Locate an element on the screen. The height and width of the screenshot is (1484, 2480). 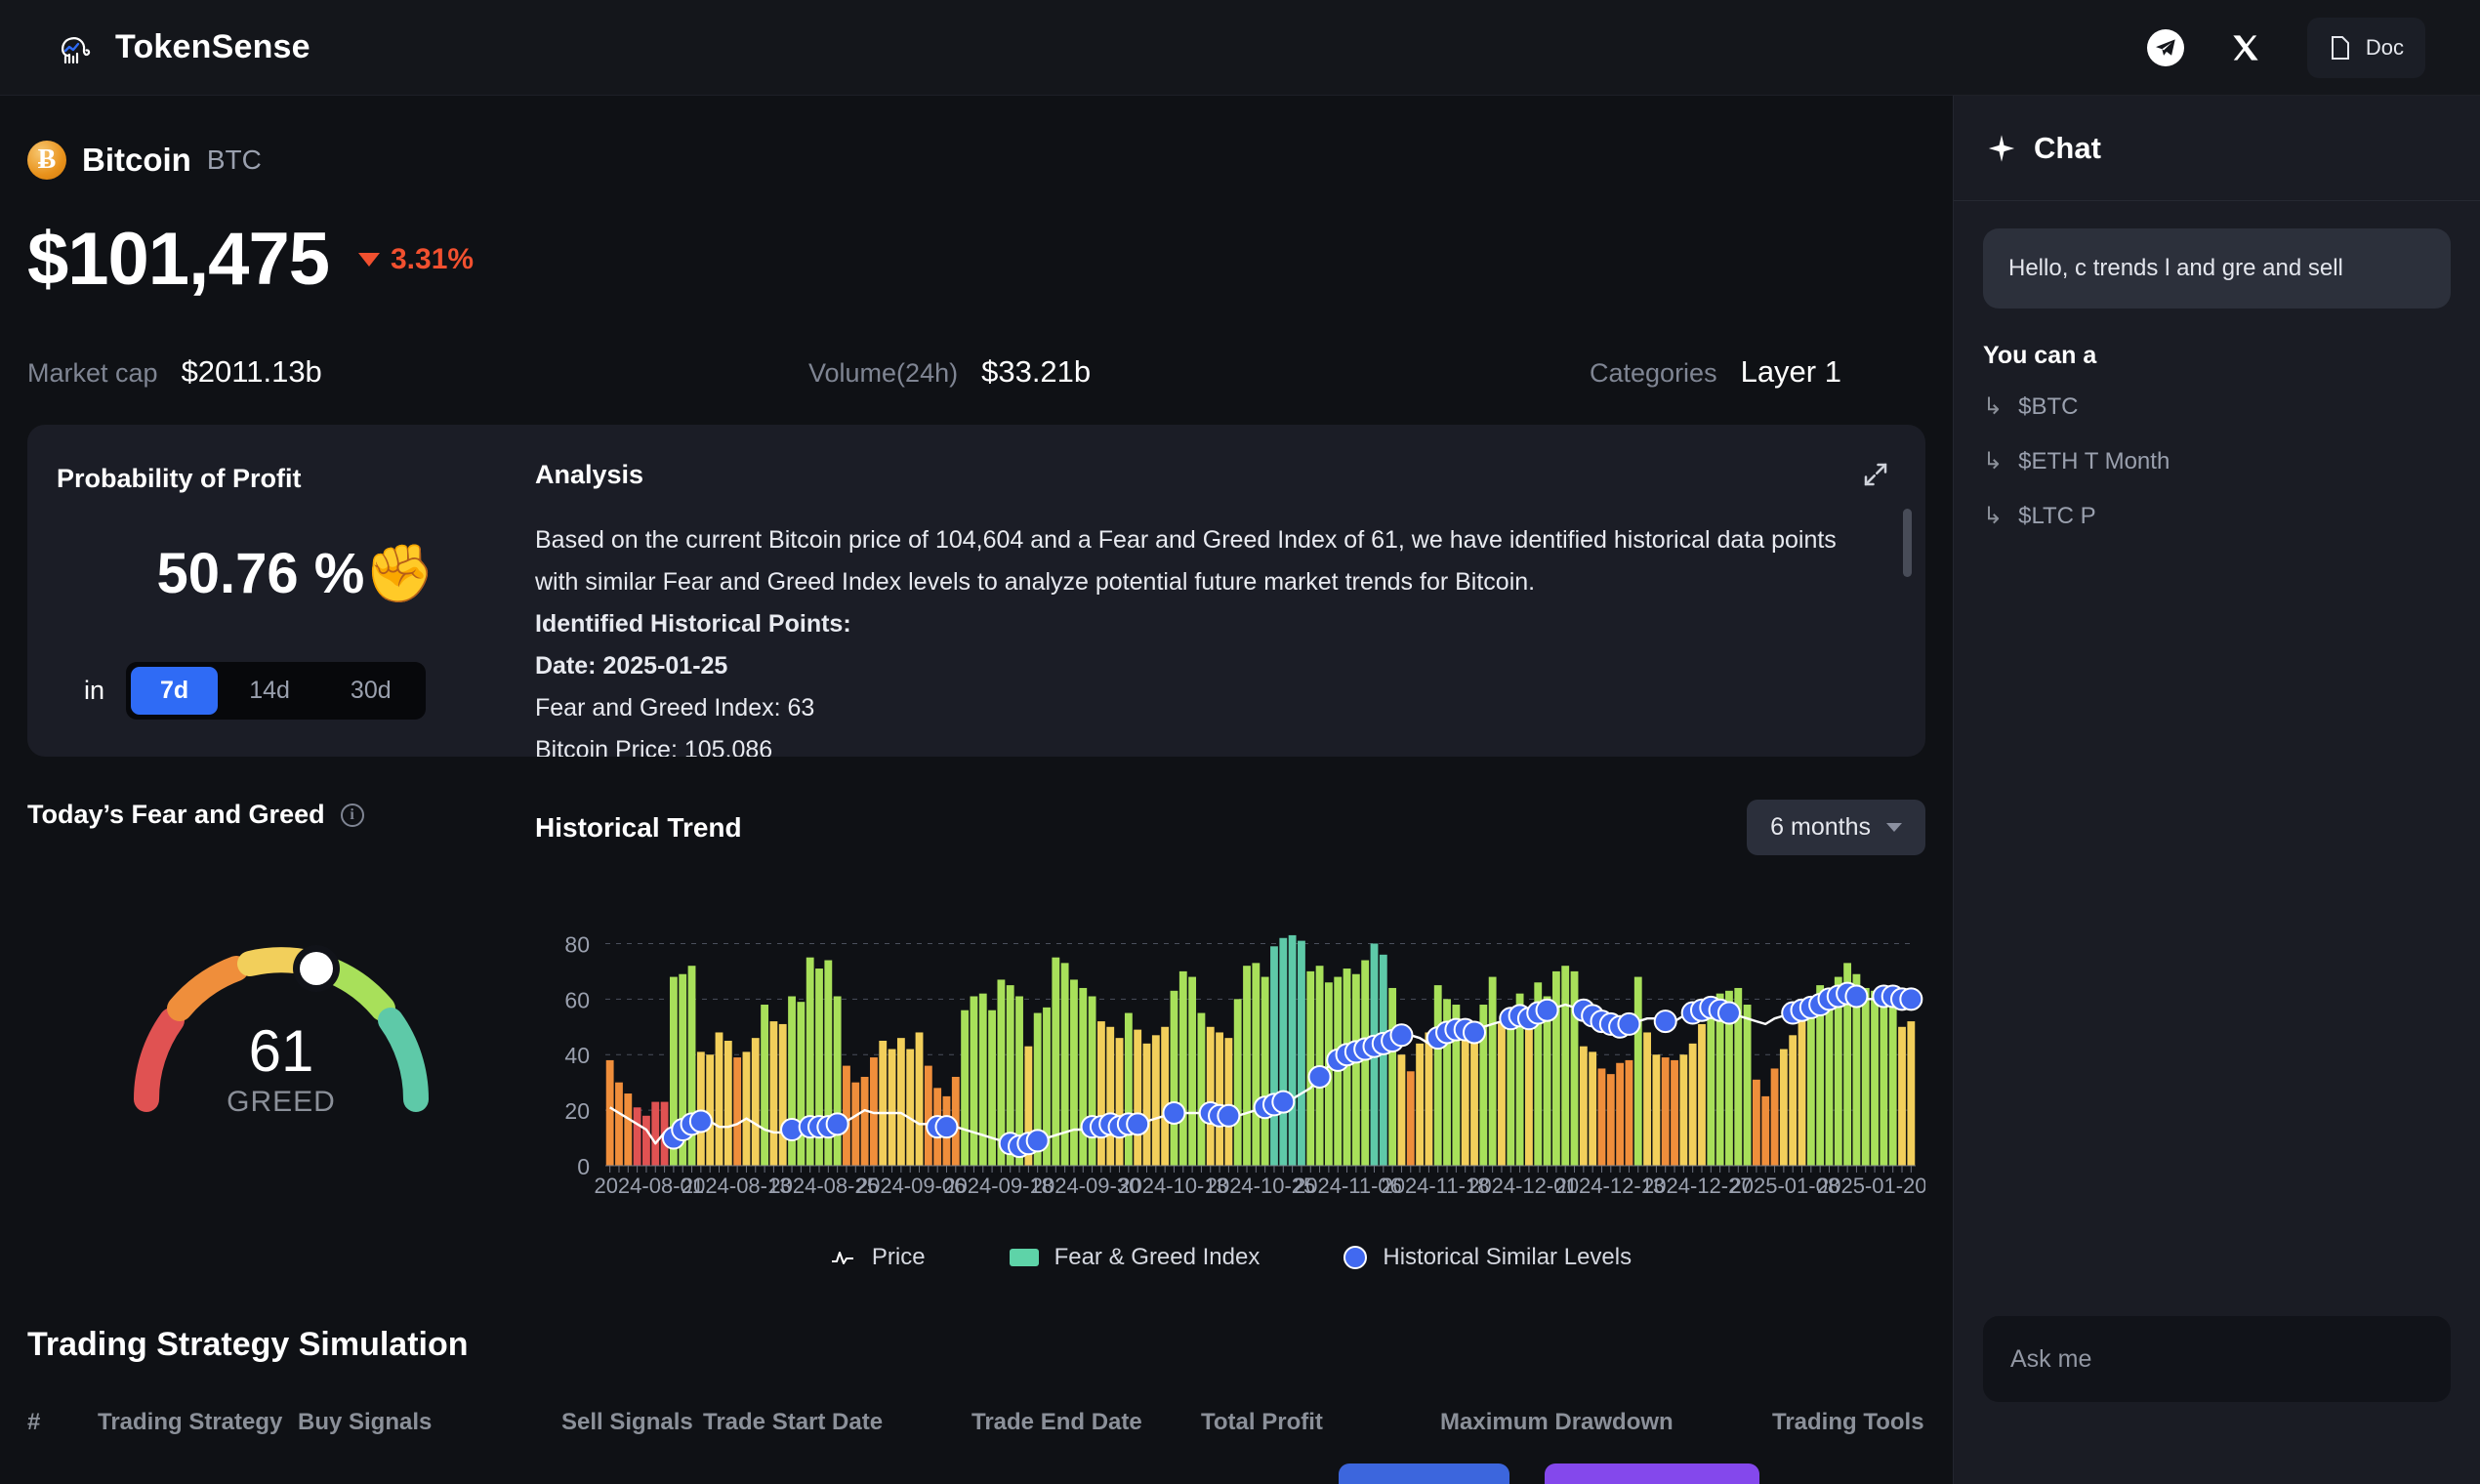
square-icon is located at coordinates (1024, 1258).